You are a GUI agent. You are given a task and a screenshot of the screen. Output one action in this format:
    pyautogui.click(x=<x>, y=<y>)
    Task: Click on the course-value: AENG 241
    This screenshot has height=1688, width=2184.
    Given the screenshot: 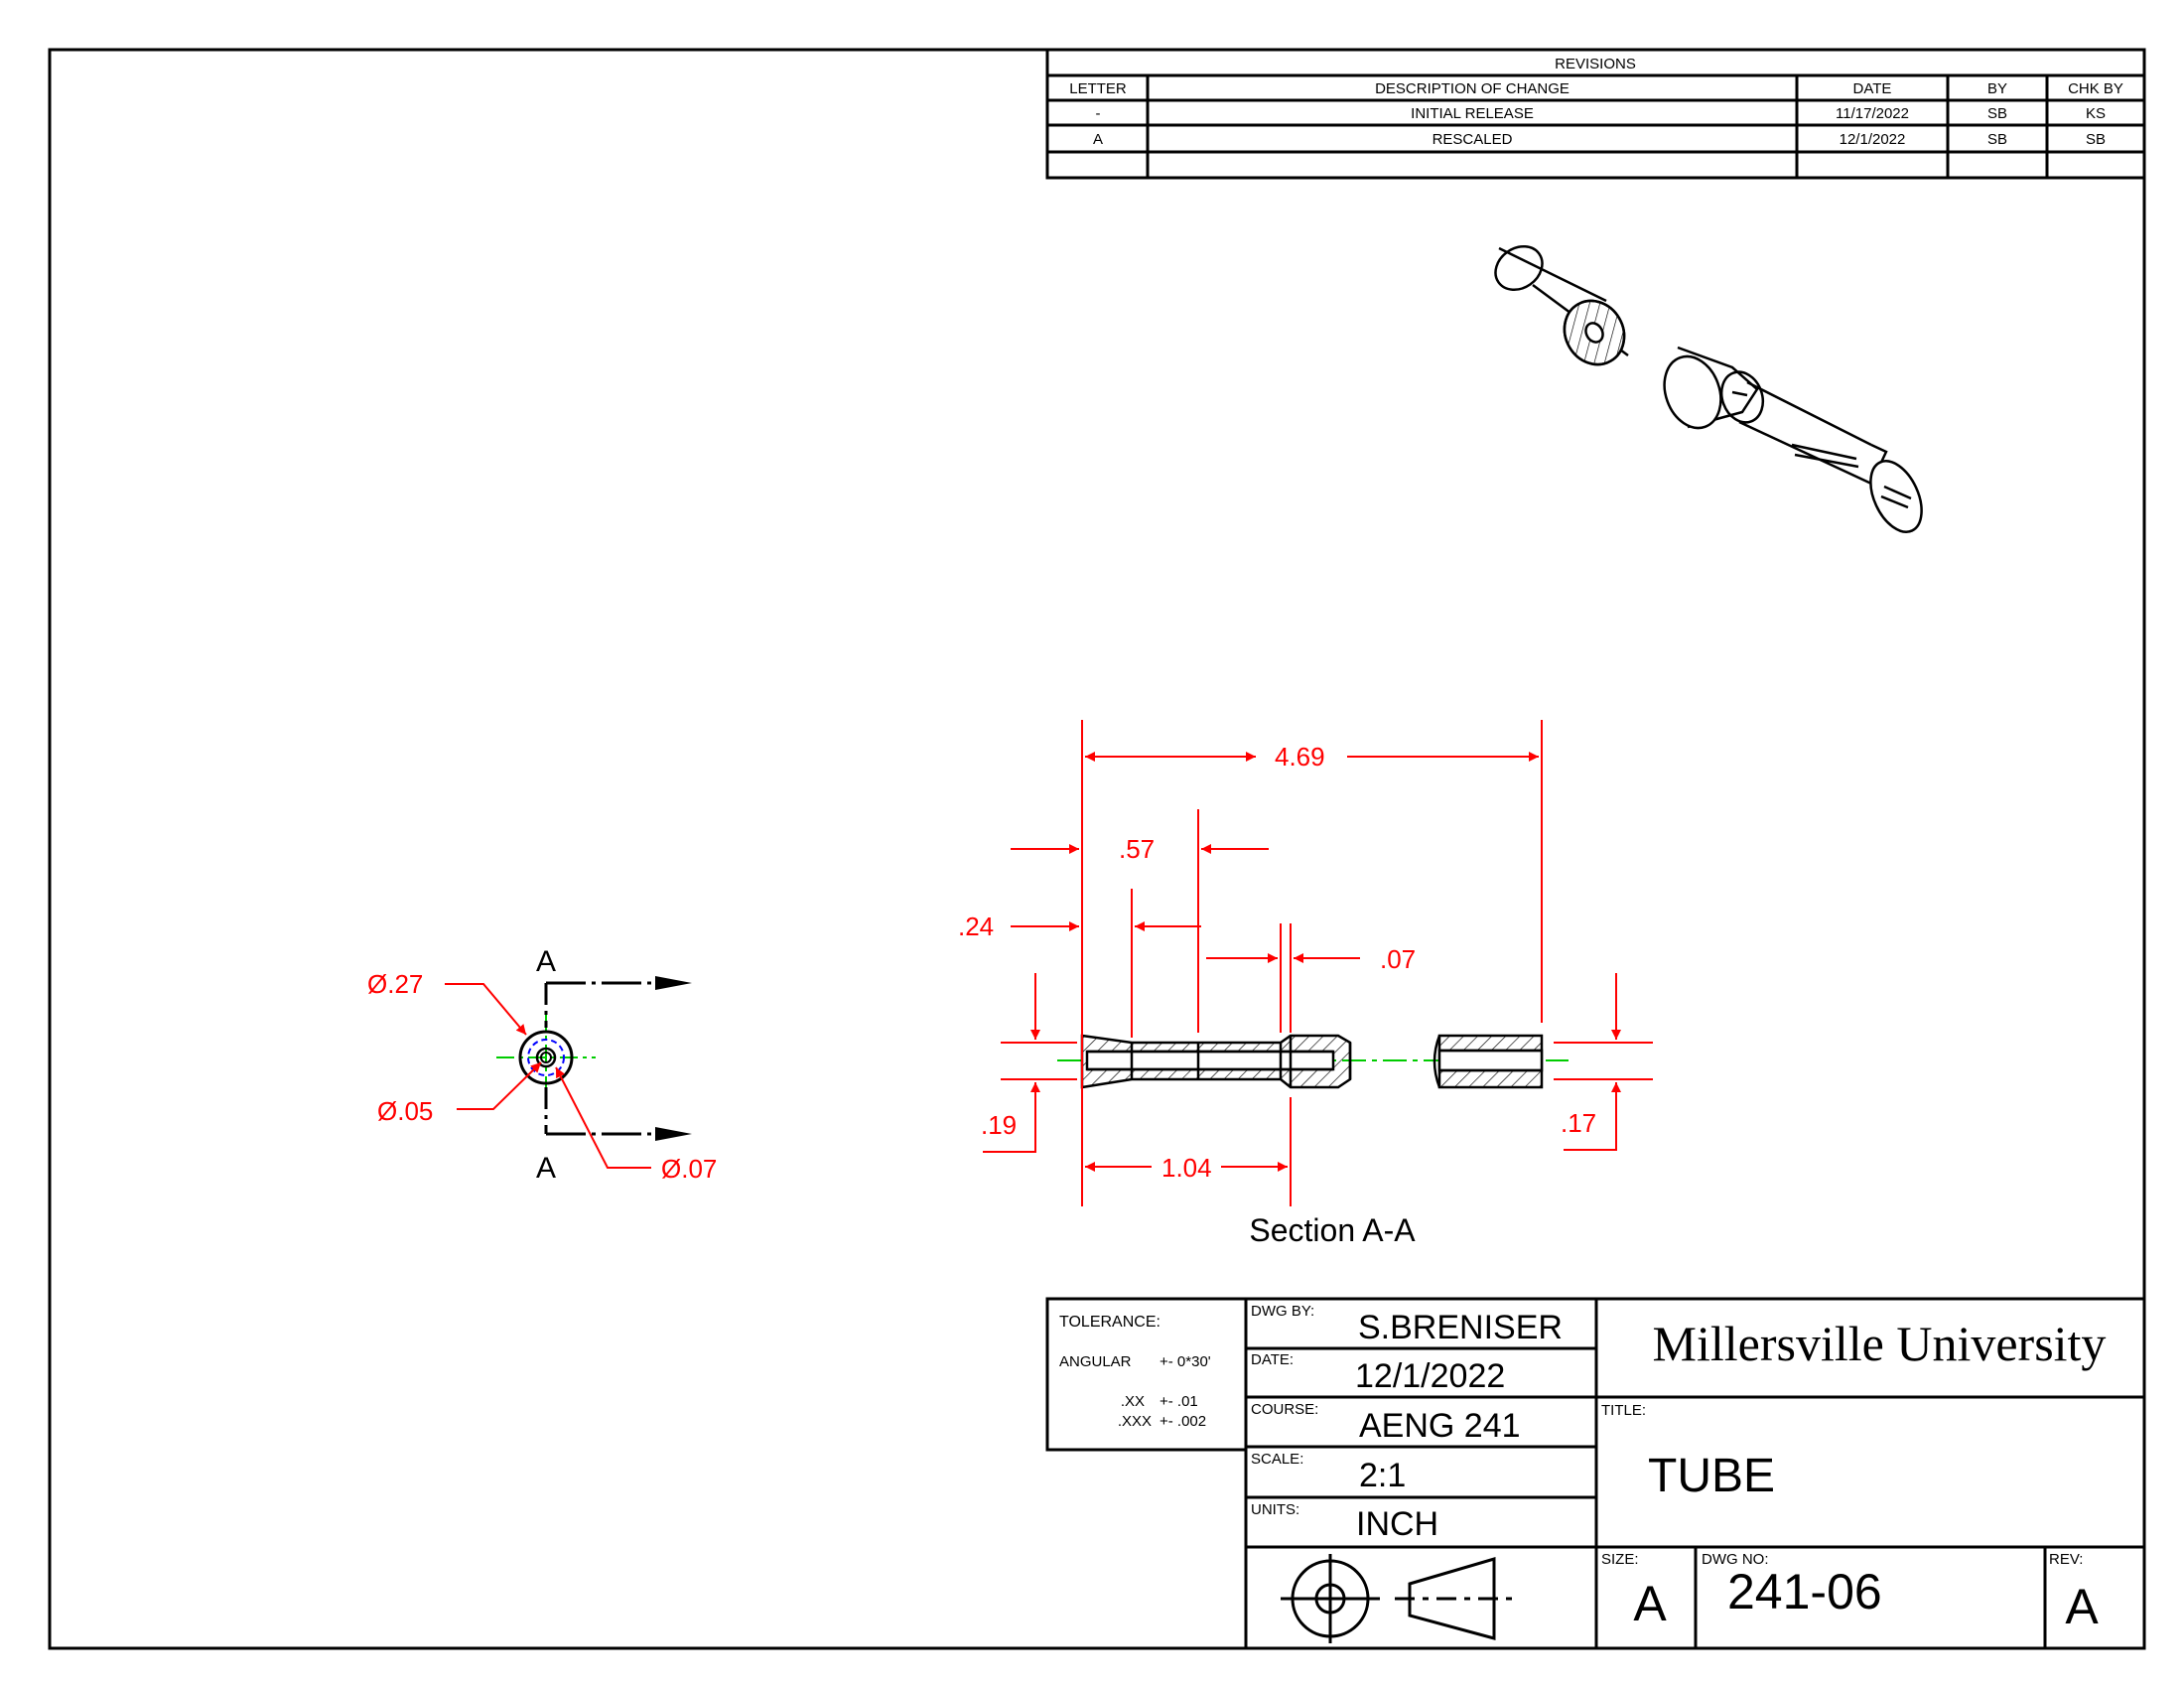 What is the action you would take?
    pyautogui.click(x=1440, y=1426)
    